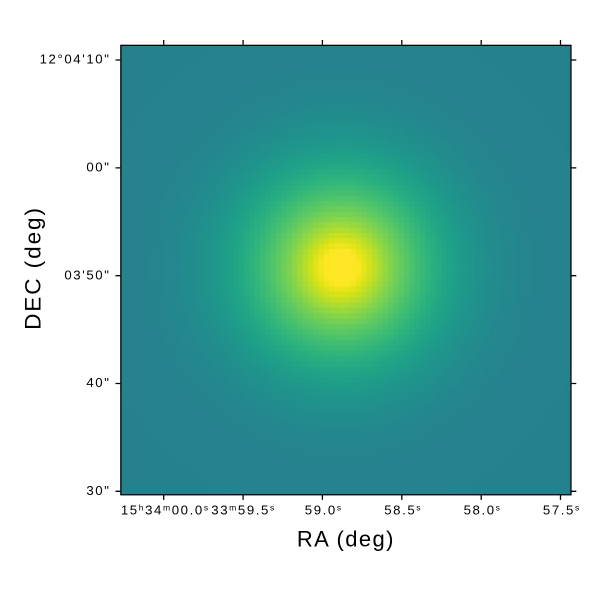  I want to click on svg-text: DEC (deg), so click(33, 268).